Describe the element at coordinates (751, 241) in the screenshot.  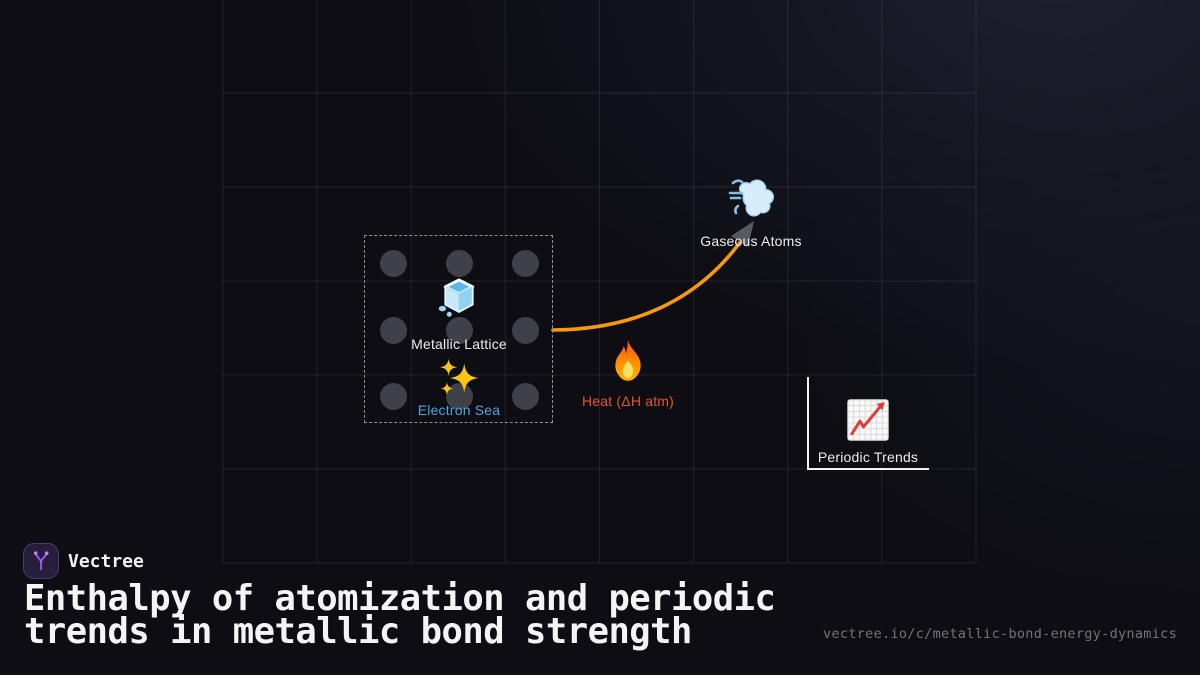
I see `gaseous-atoms-label: Gaseous Atoms` at that location.